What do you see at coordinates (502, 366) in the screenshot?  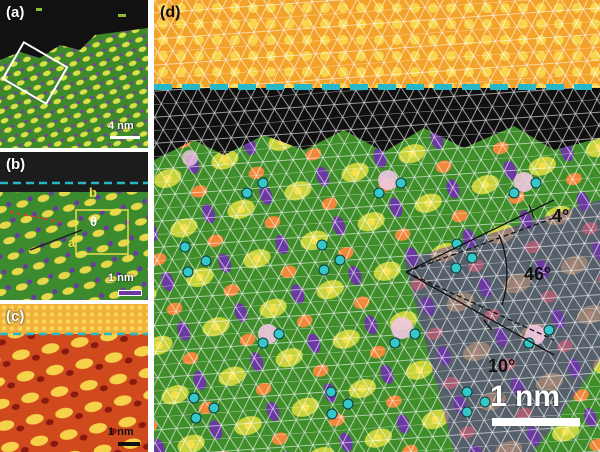 I see `angle-bottom-label: 10°` at bounding box center [502, 366].